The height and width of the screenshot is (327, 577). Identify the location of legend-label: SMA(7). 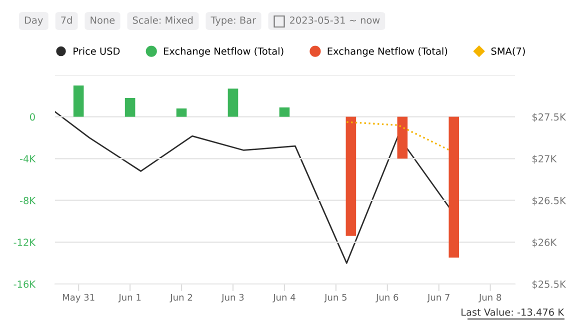
(508, 51).